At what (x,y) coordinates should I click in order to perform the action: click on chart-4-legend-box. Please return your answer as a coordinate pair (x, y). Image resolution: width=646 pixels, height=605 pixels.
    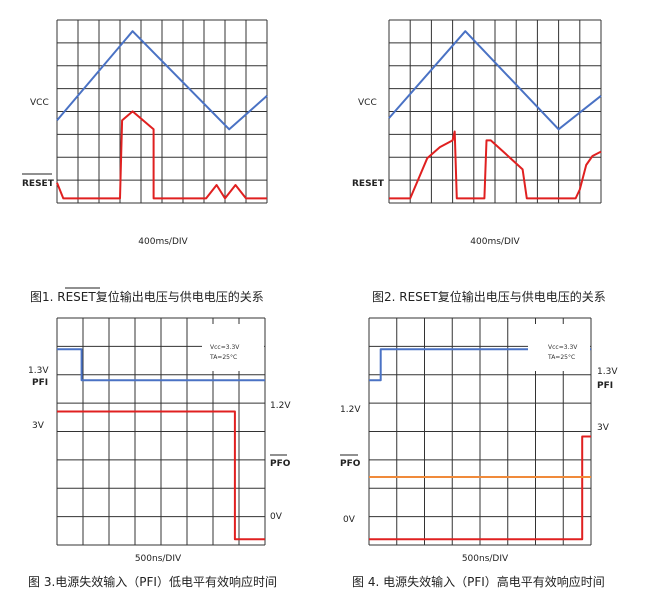
    Looking at the image, I should click on (559, 347).